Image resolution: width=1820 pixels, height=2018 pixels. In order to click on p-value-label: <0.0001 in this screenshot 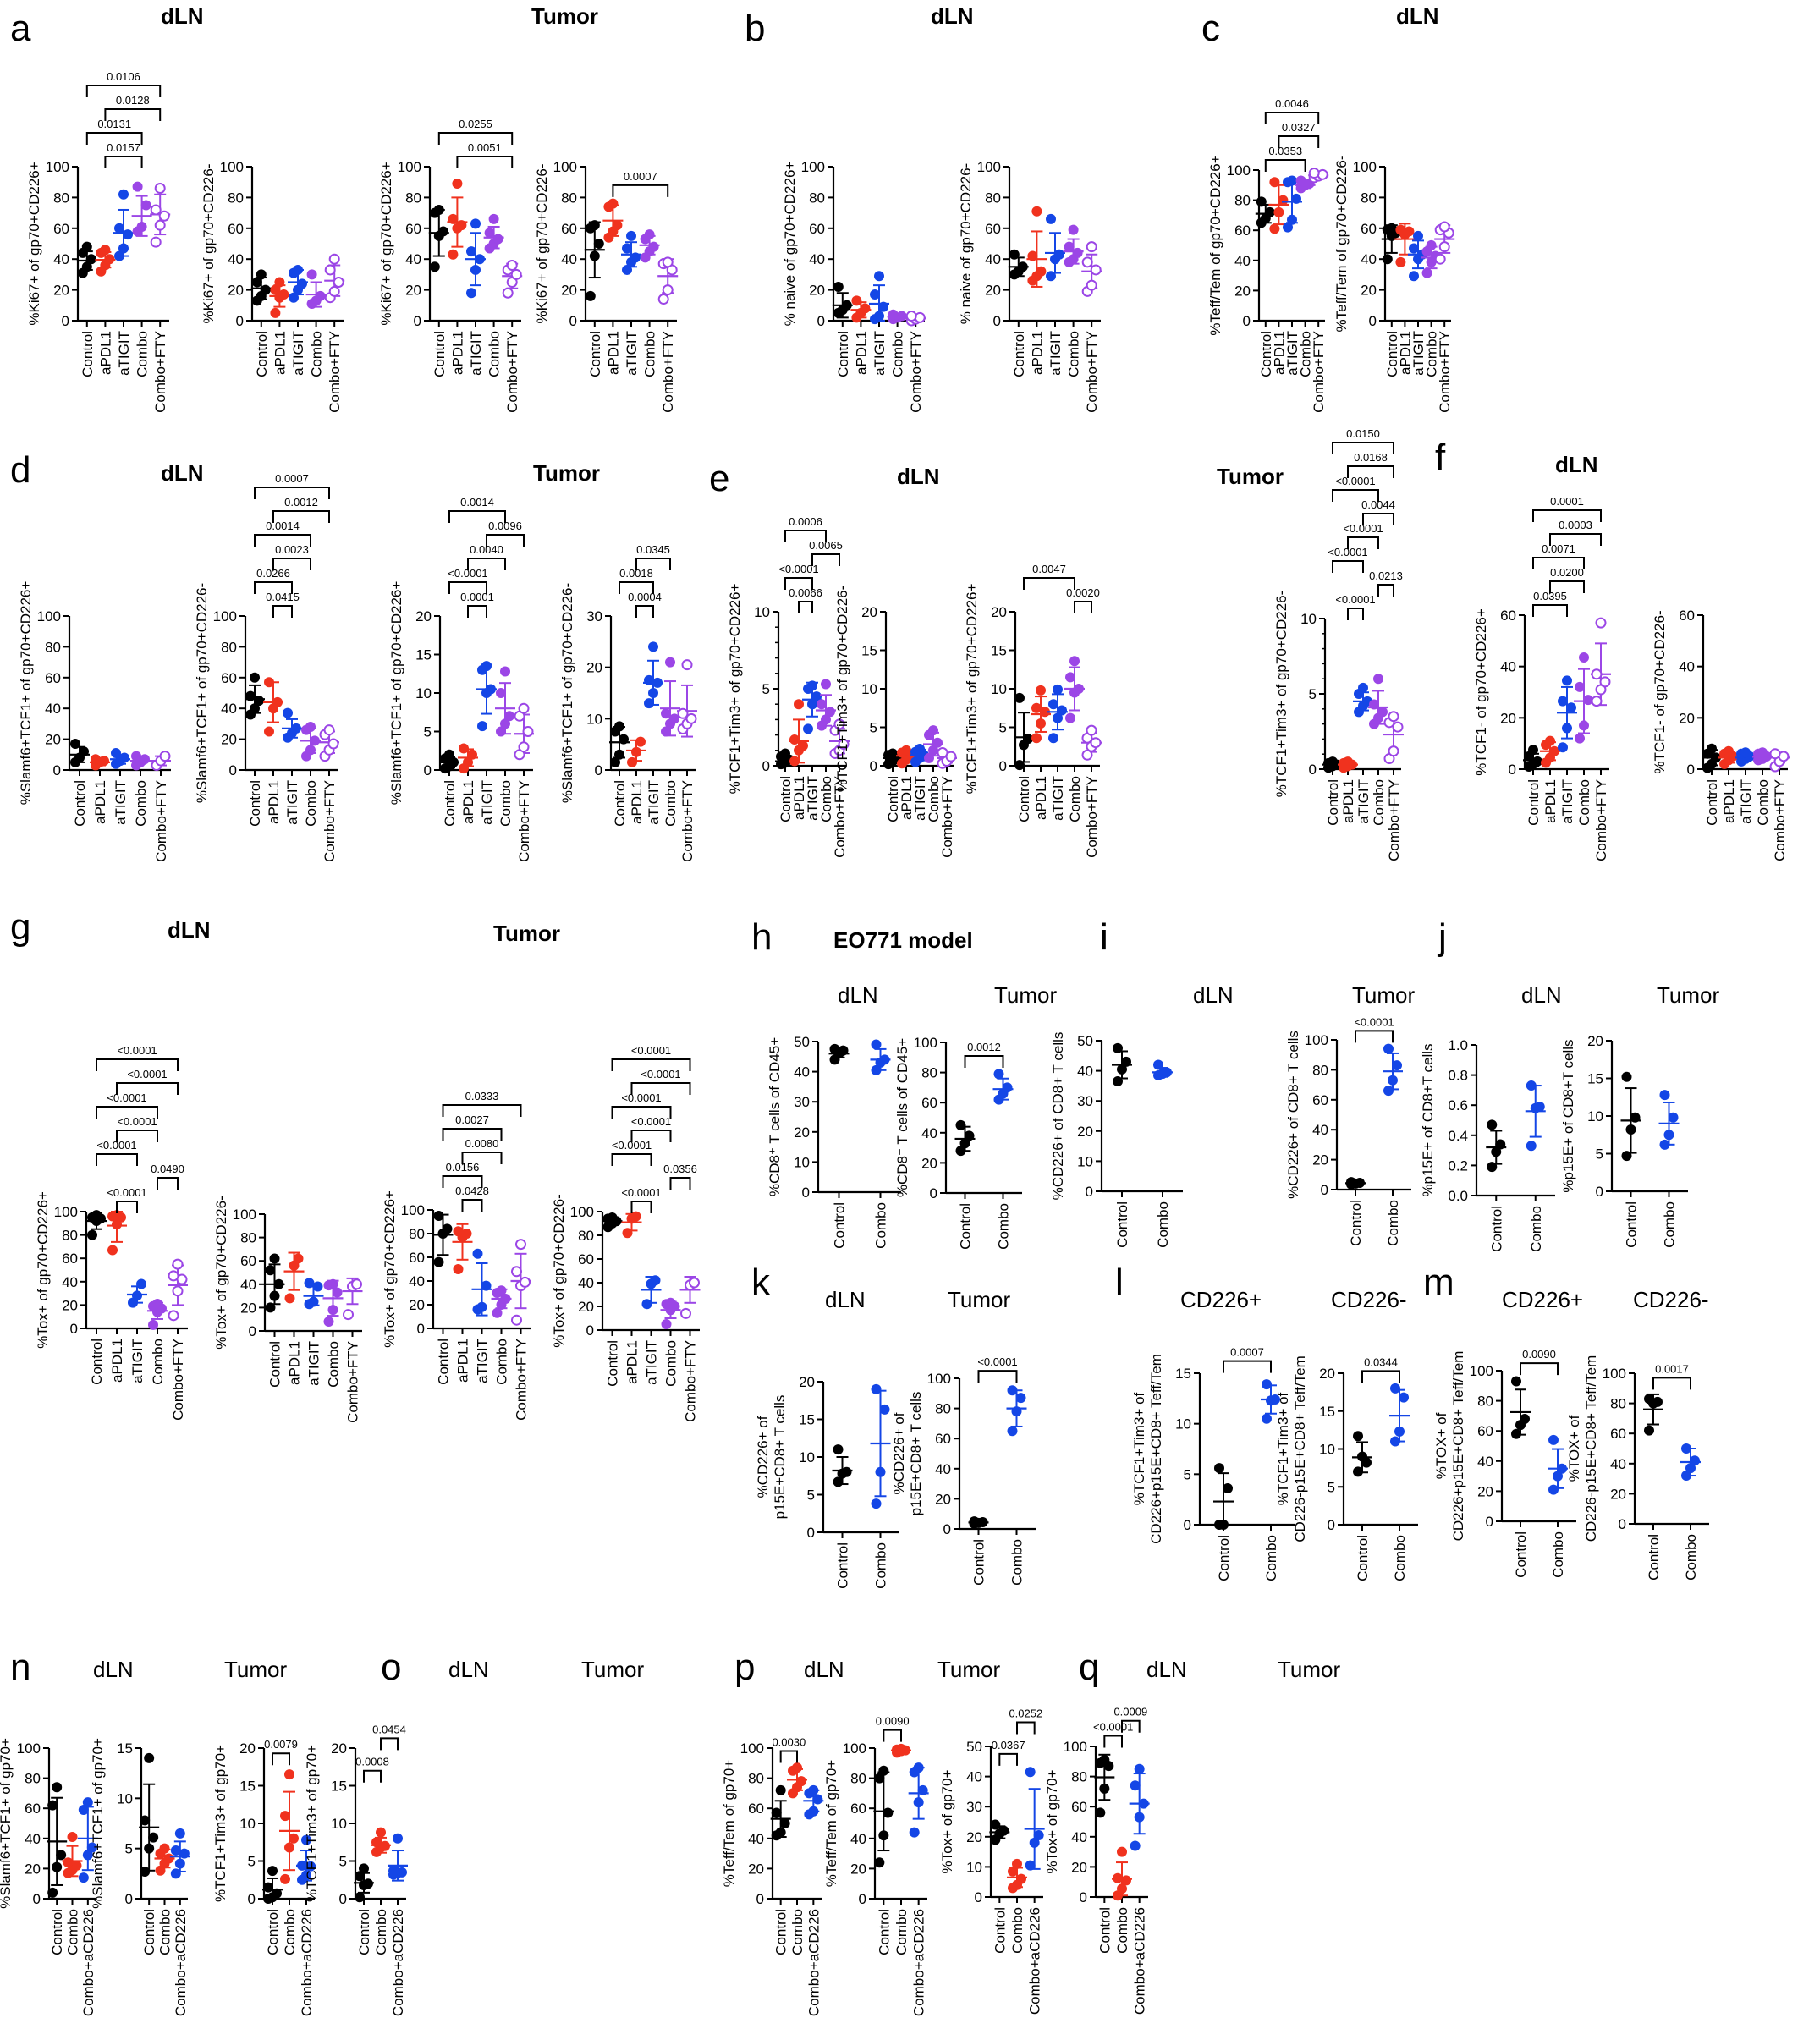, I will do `click(1363, 528)`.